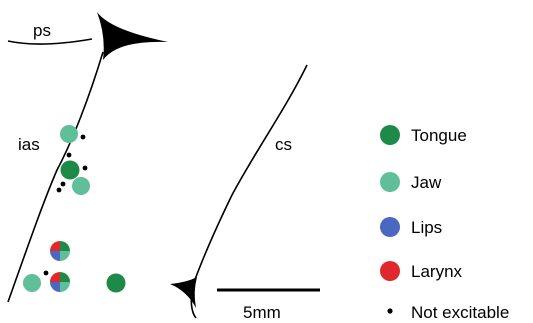 This screenshot has height=323, width=533. I want to click on legend-item-lips: Lips, so click(411, 227).